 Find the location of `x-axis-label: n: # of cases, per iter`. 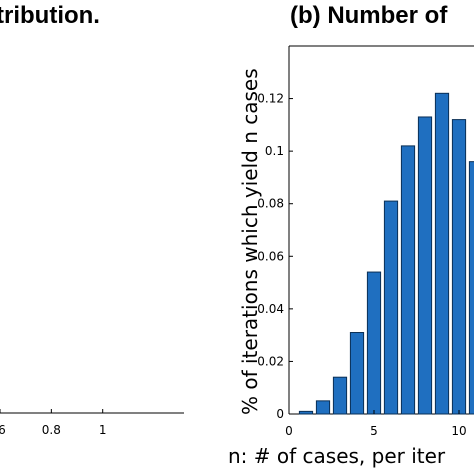

x-axis-label: n: # of cases, per iter is located at coordinates (337, 456).